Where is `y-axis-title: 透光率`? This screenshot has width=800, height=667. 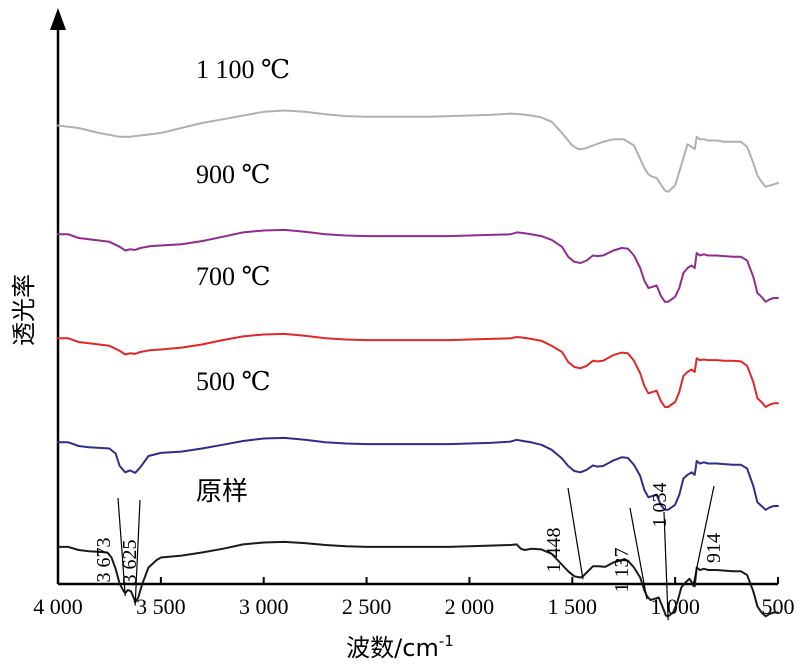
y-axis-title: 透光率 is located at coordinates (24, 310).